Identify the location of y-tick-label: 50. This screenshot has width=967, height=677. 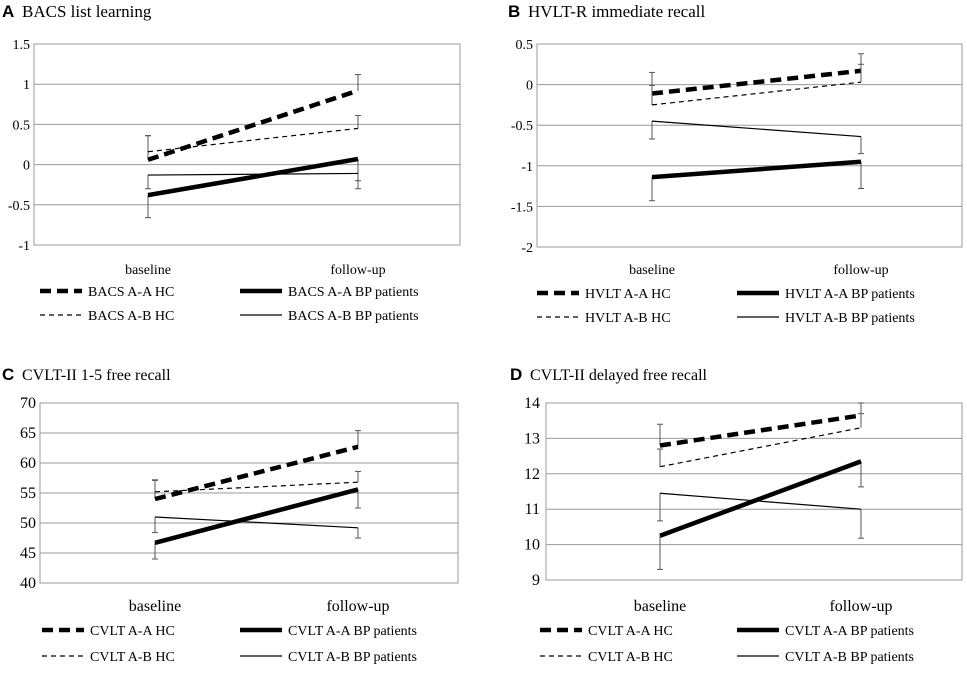
(28, 523).